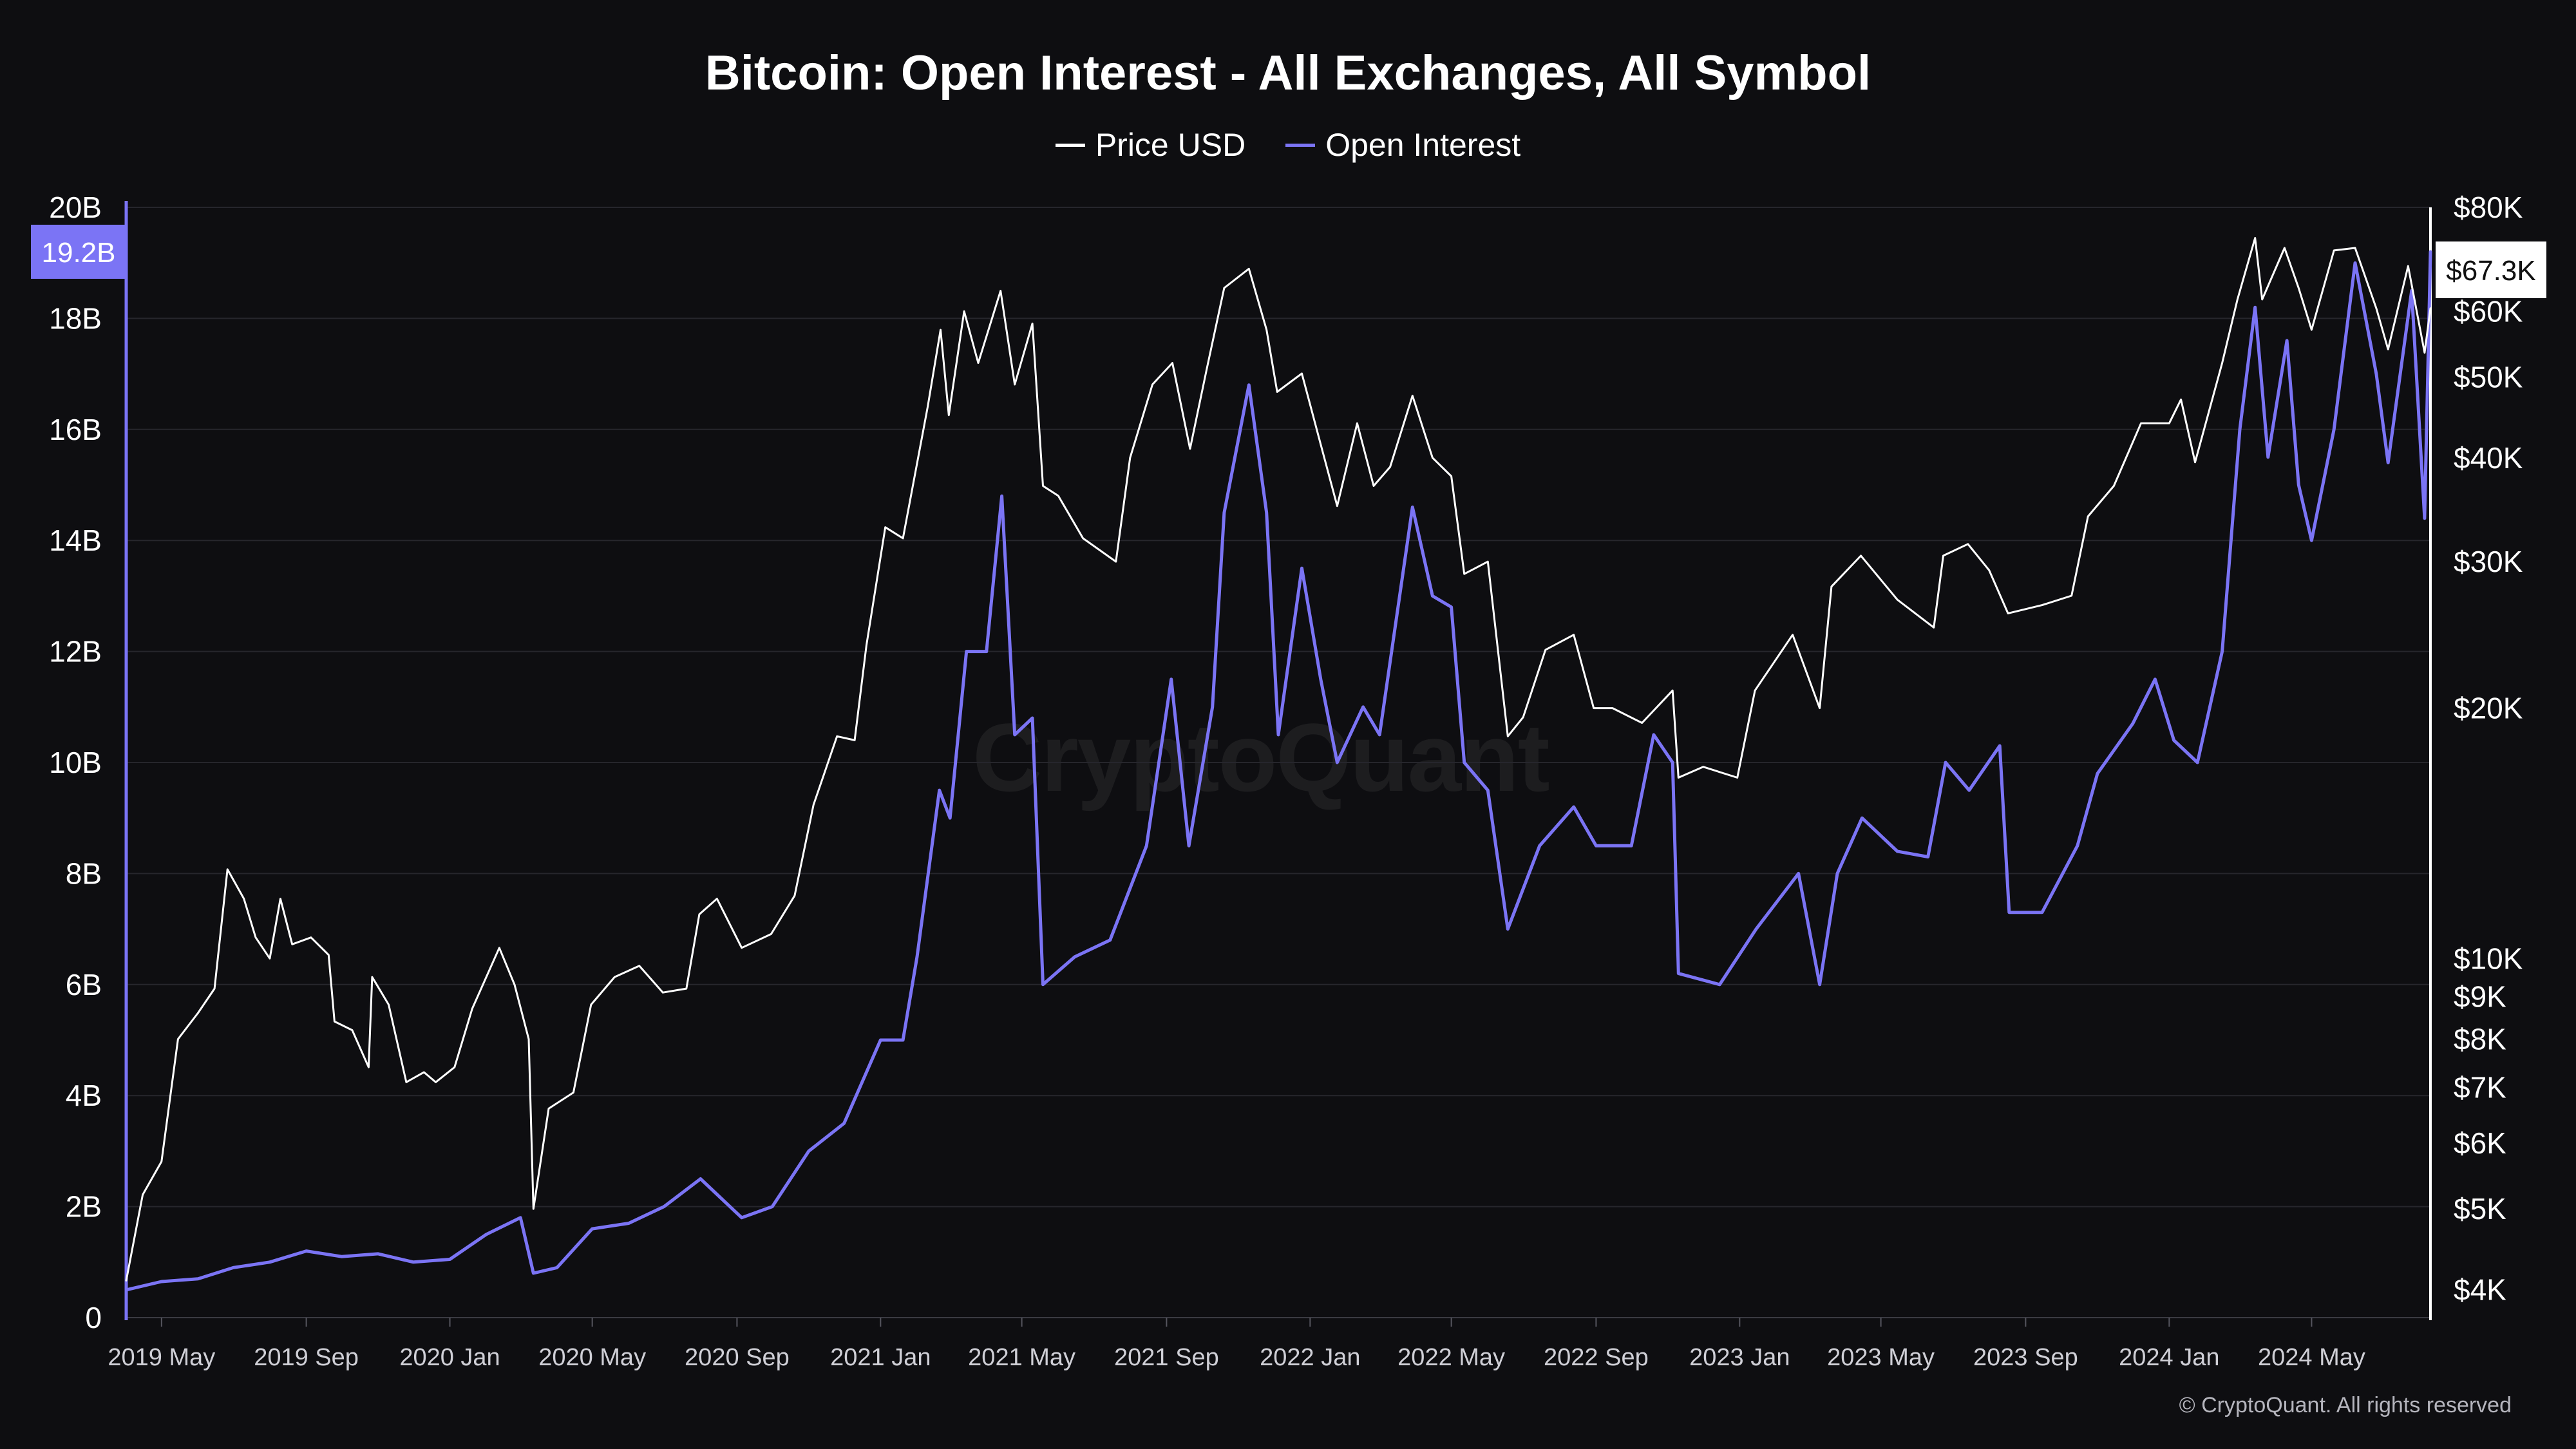 Image resolution: width=2576 pixels, height=1449 pixels. Describe the element at coordinates (1261, 757) in the screenshot. I see `watermark: CryptoQuant` at that location.